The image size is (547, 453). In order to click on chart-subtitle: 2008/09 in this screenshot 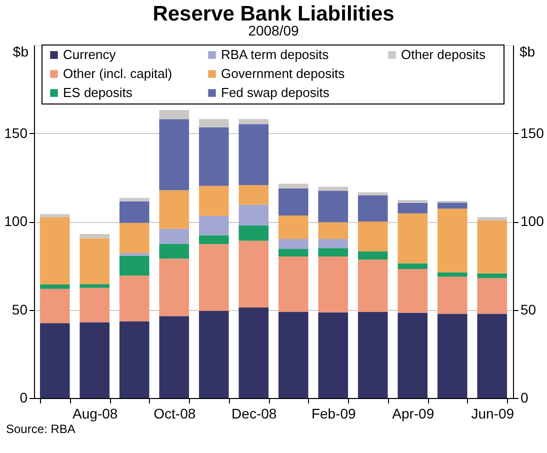, I will do `click(274, 30)`.